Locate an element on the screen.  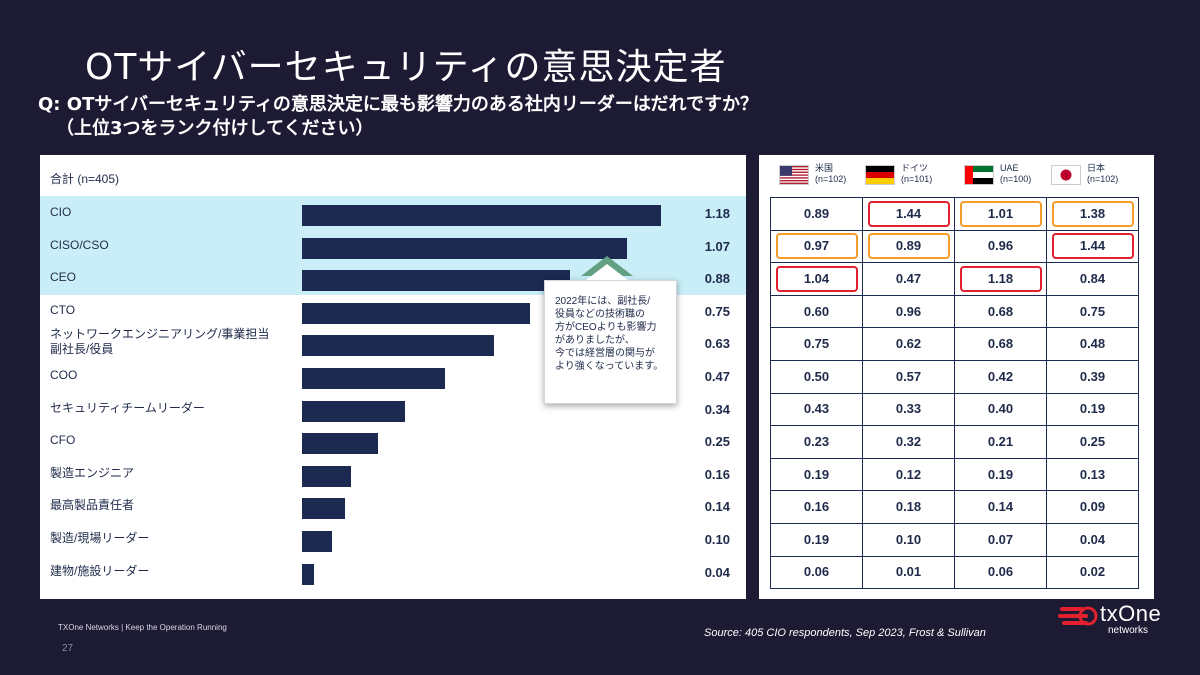
table-row: 0.43 0.33 0.40 0.19 is located at coordinates (954, 409).